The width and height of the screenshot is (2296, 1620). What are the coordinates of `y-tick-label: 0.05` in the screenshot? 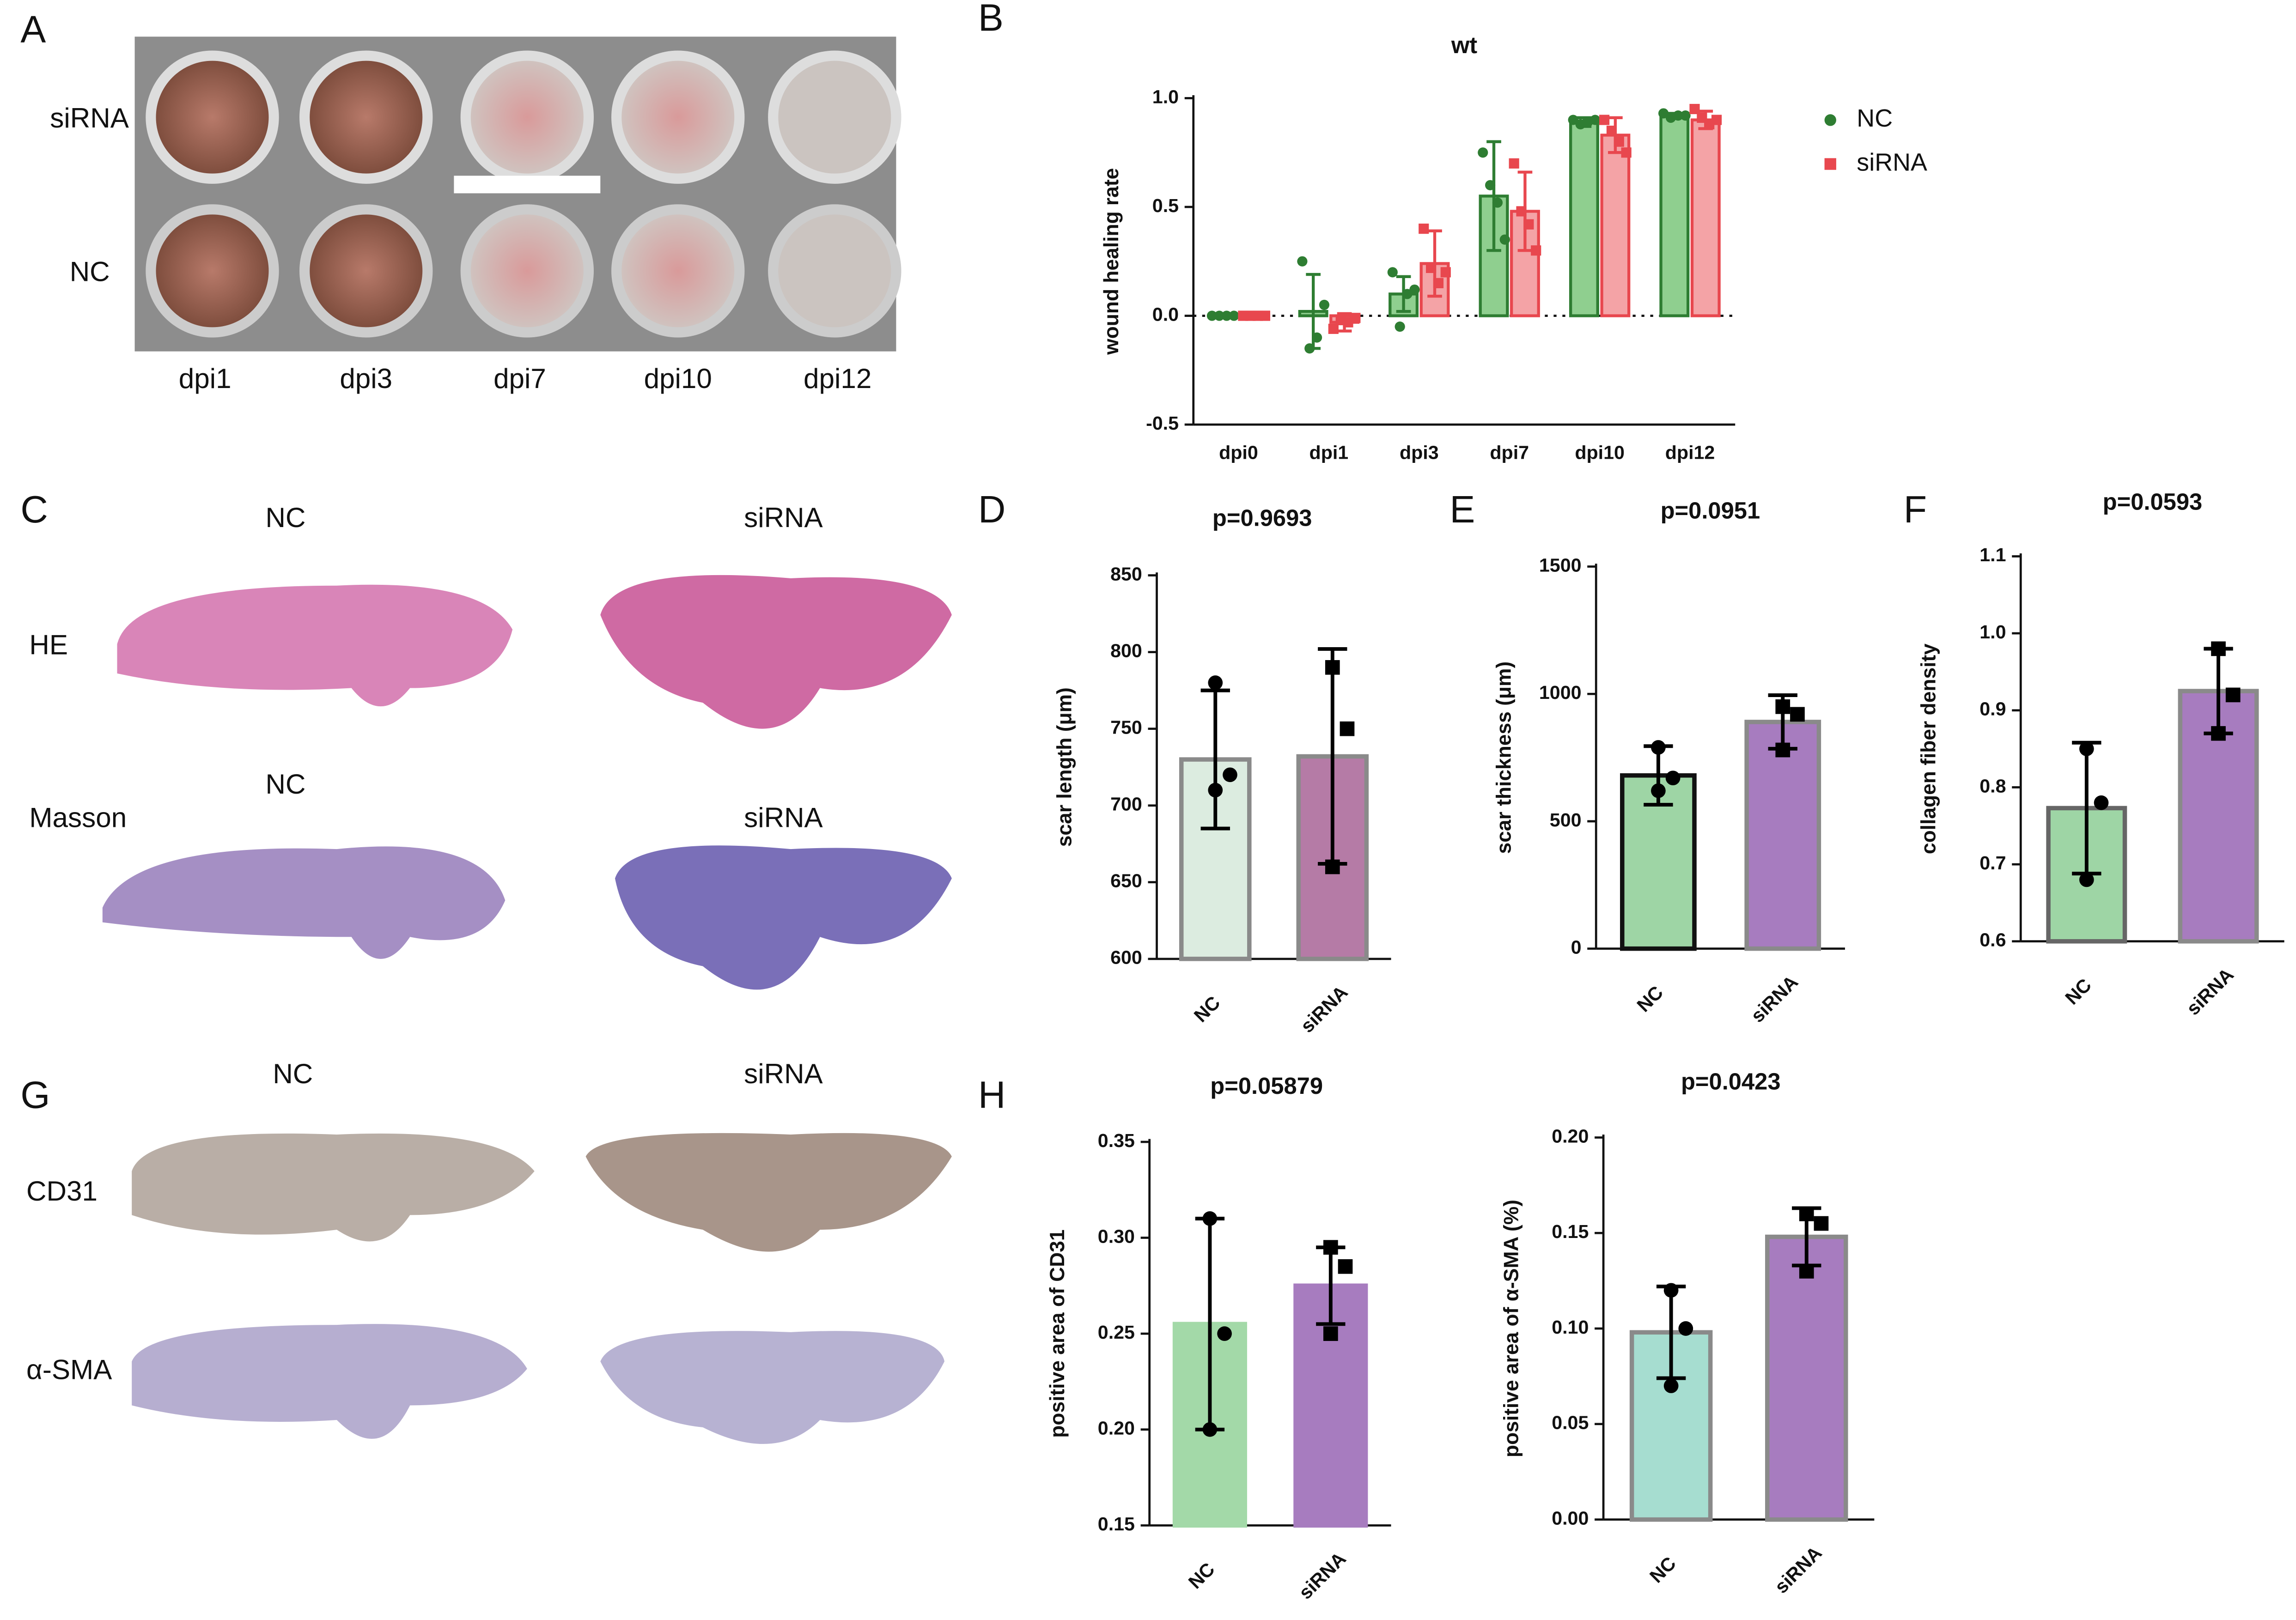 It's located at (1570, 1423).